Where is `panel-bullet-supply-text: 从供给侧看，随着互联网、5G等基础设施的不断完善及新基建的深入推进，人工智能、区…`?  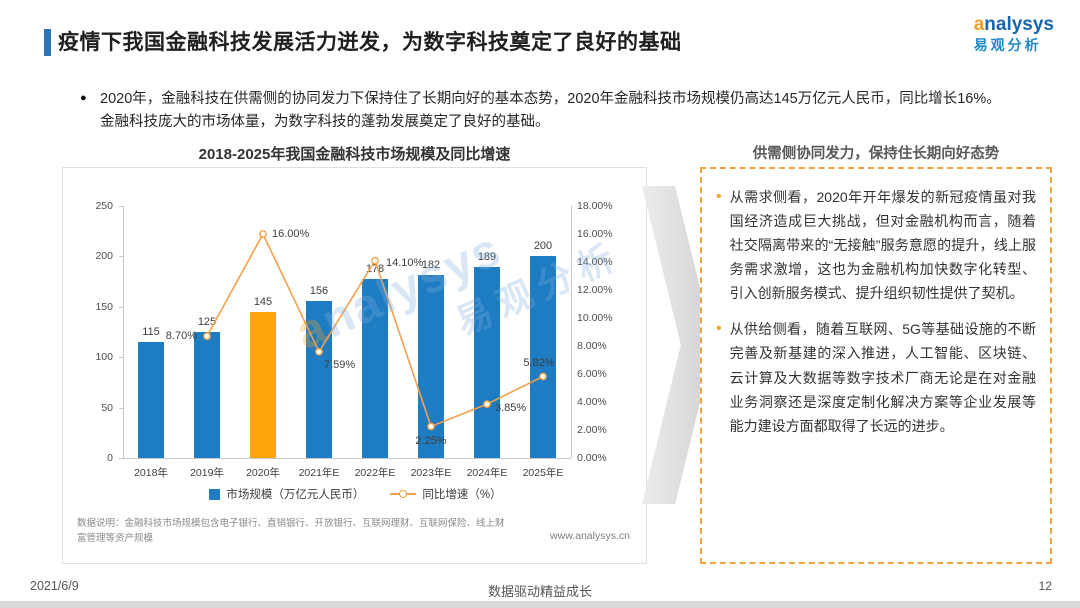
panel-bullet-supply-text: 从供给侧看，随着互联网、5G等基础设施的不断完善及新基建的深入推进，人工智能、区… is located at coordinates (882, 377).